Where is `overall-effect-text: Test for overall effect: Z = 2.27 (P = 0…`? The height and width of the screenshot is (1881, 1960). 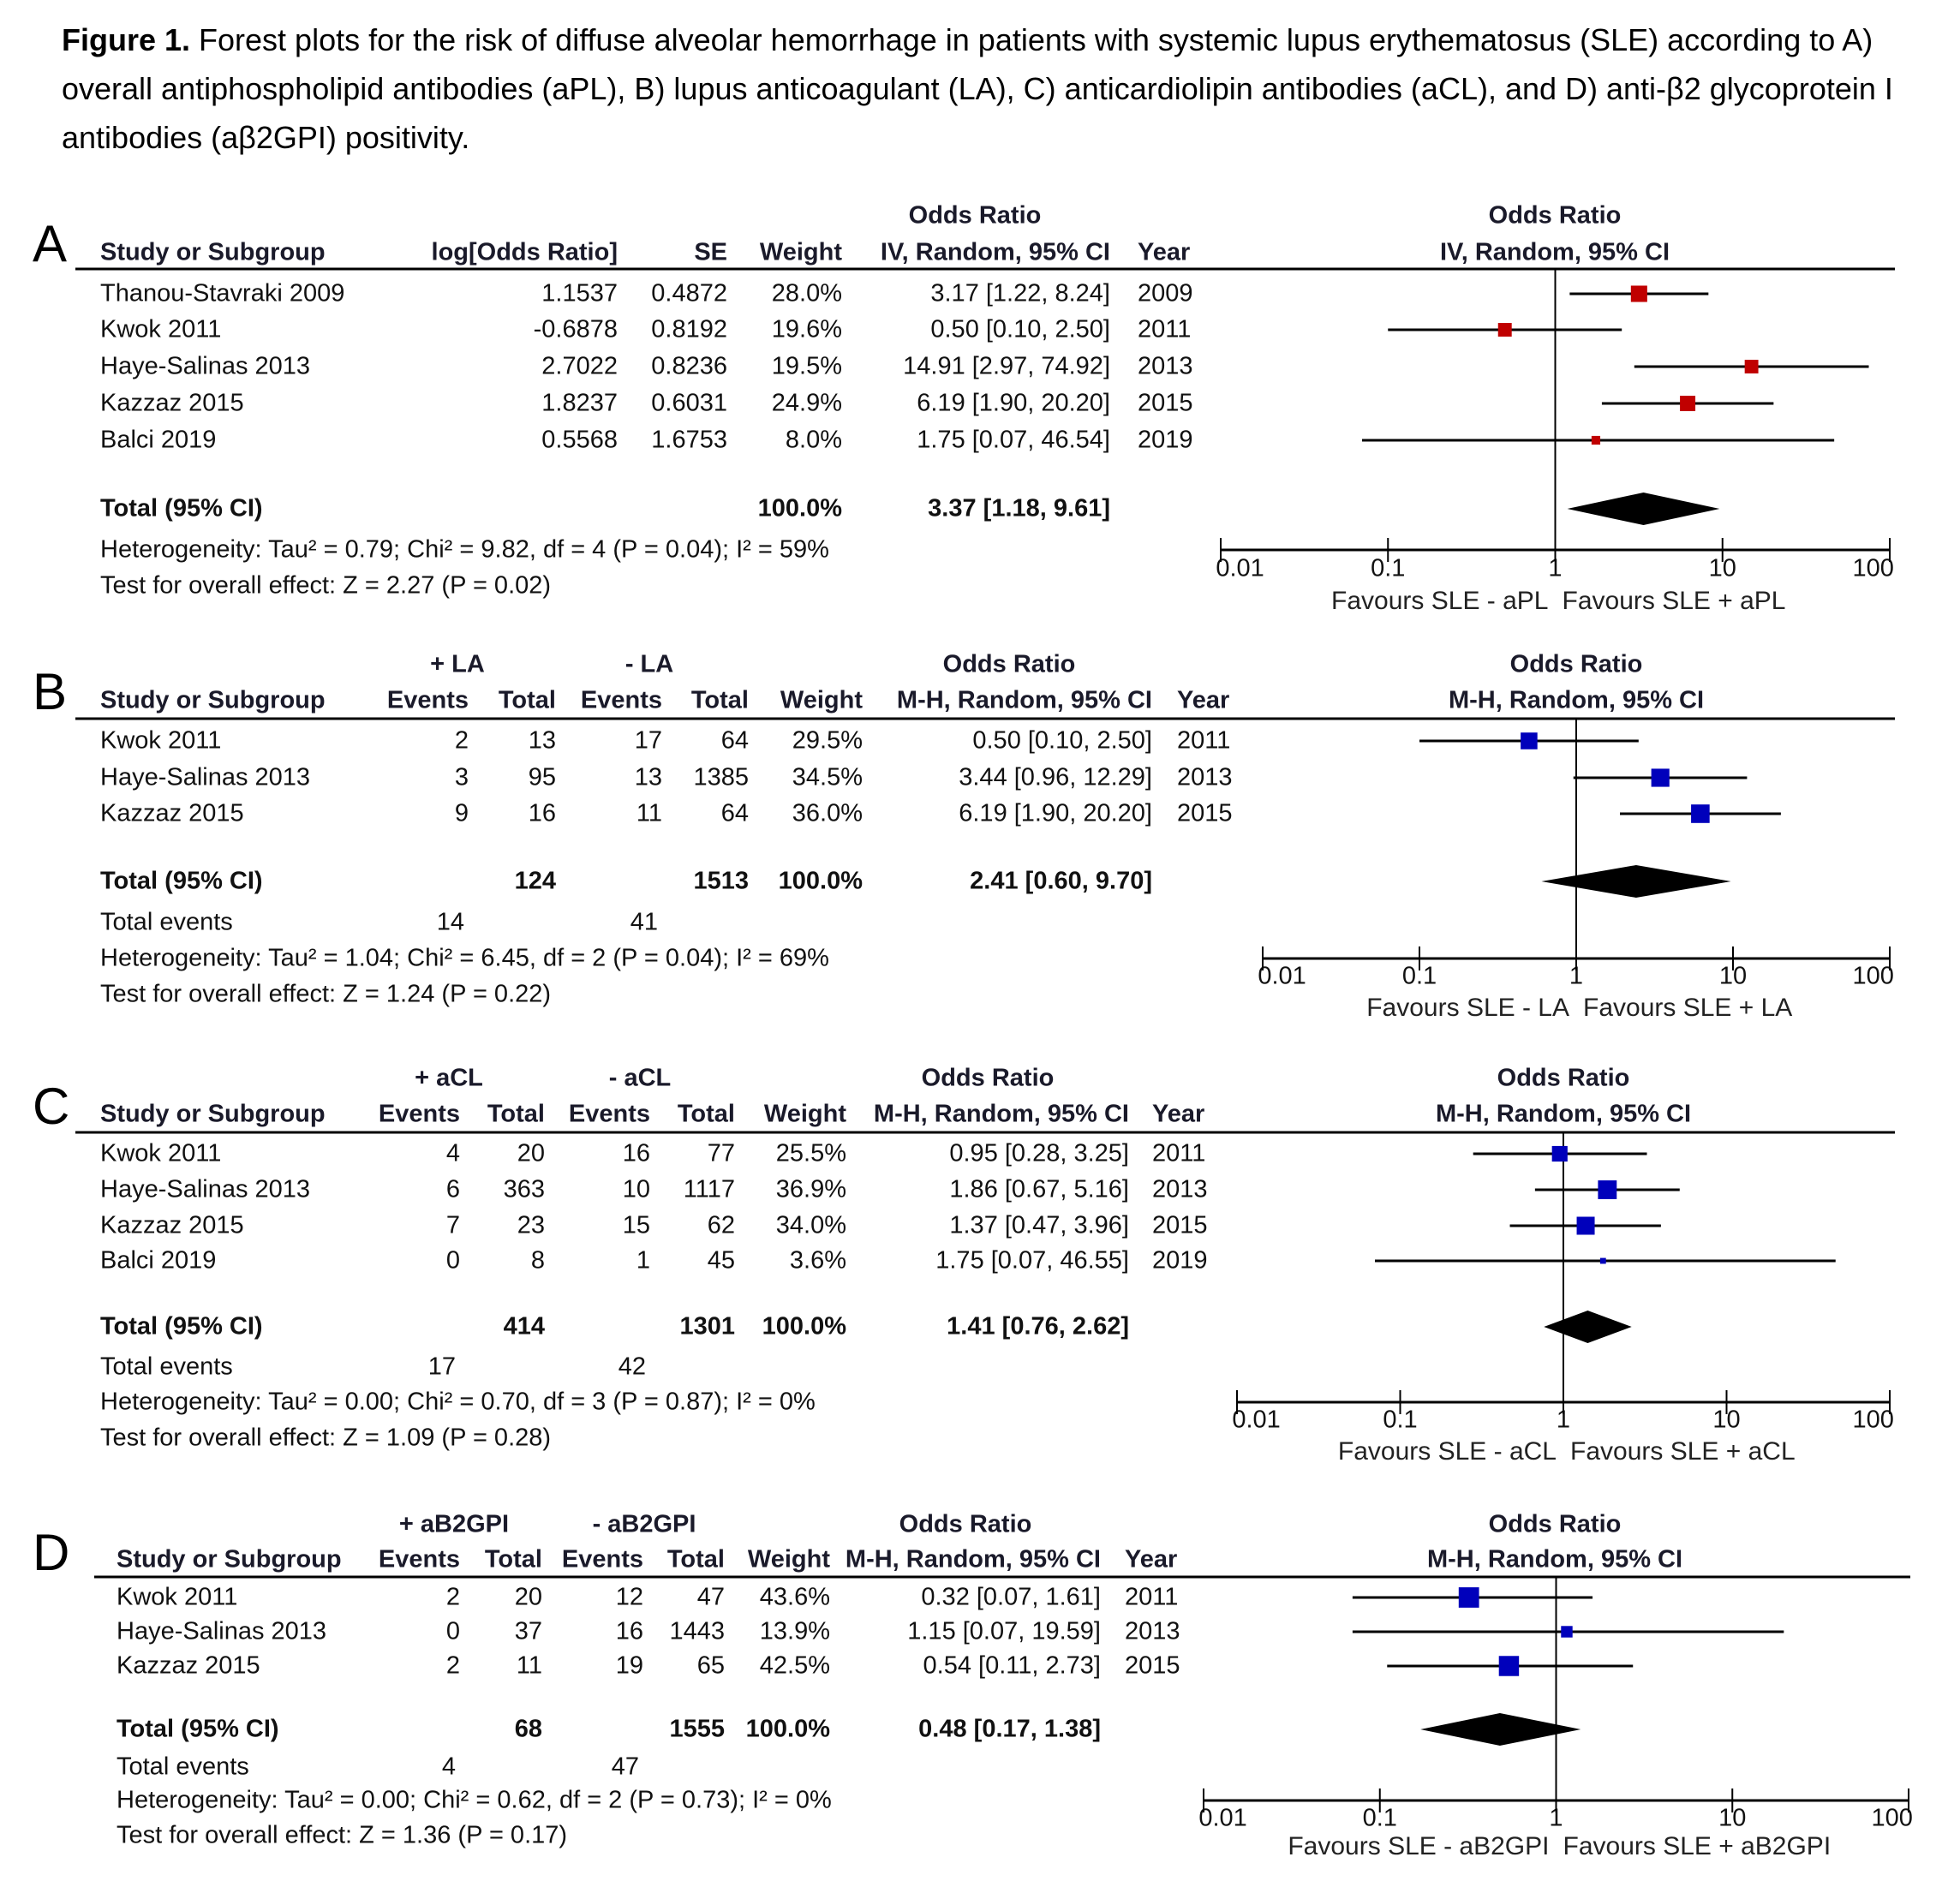
overall-effect-text: Test for overall effect: Z = 2.27 (P = 0… is located at coordinates (326, 585).